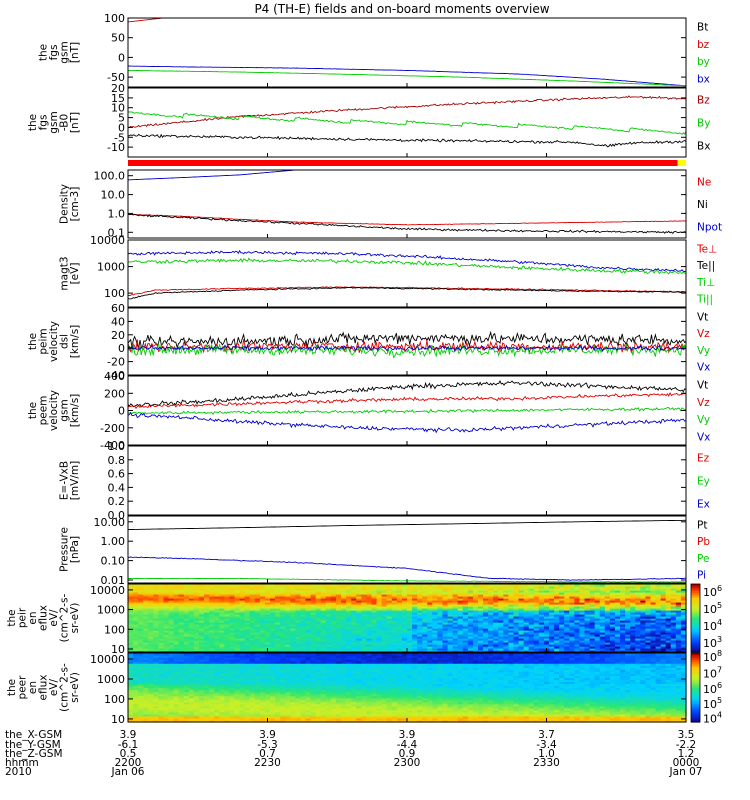 The height and width of the screenshot is (800, 750). What do you see at coordinates (117, 515) in the screenshot?
I see `y-tick-label: 0.0` at bounding box center [117, 515].